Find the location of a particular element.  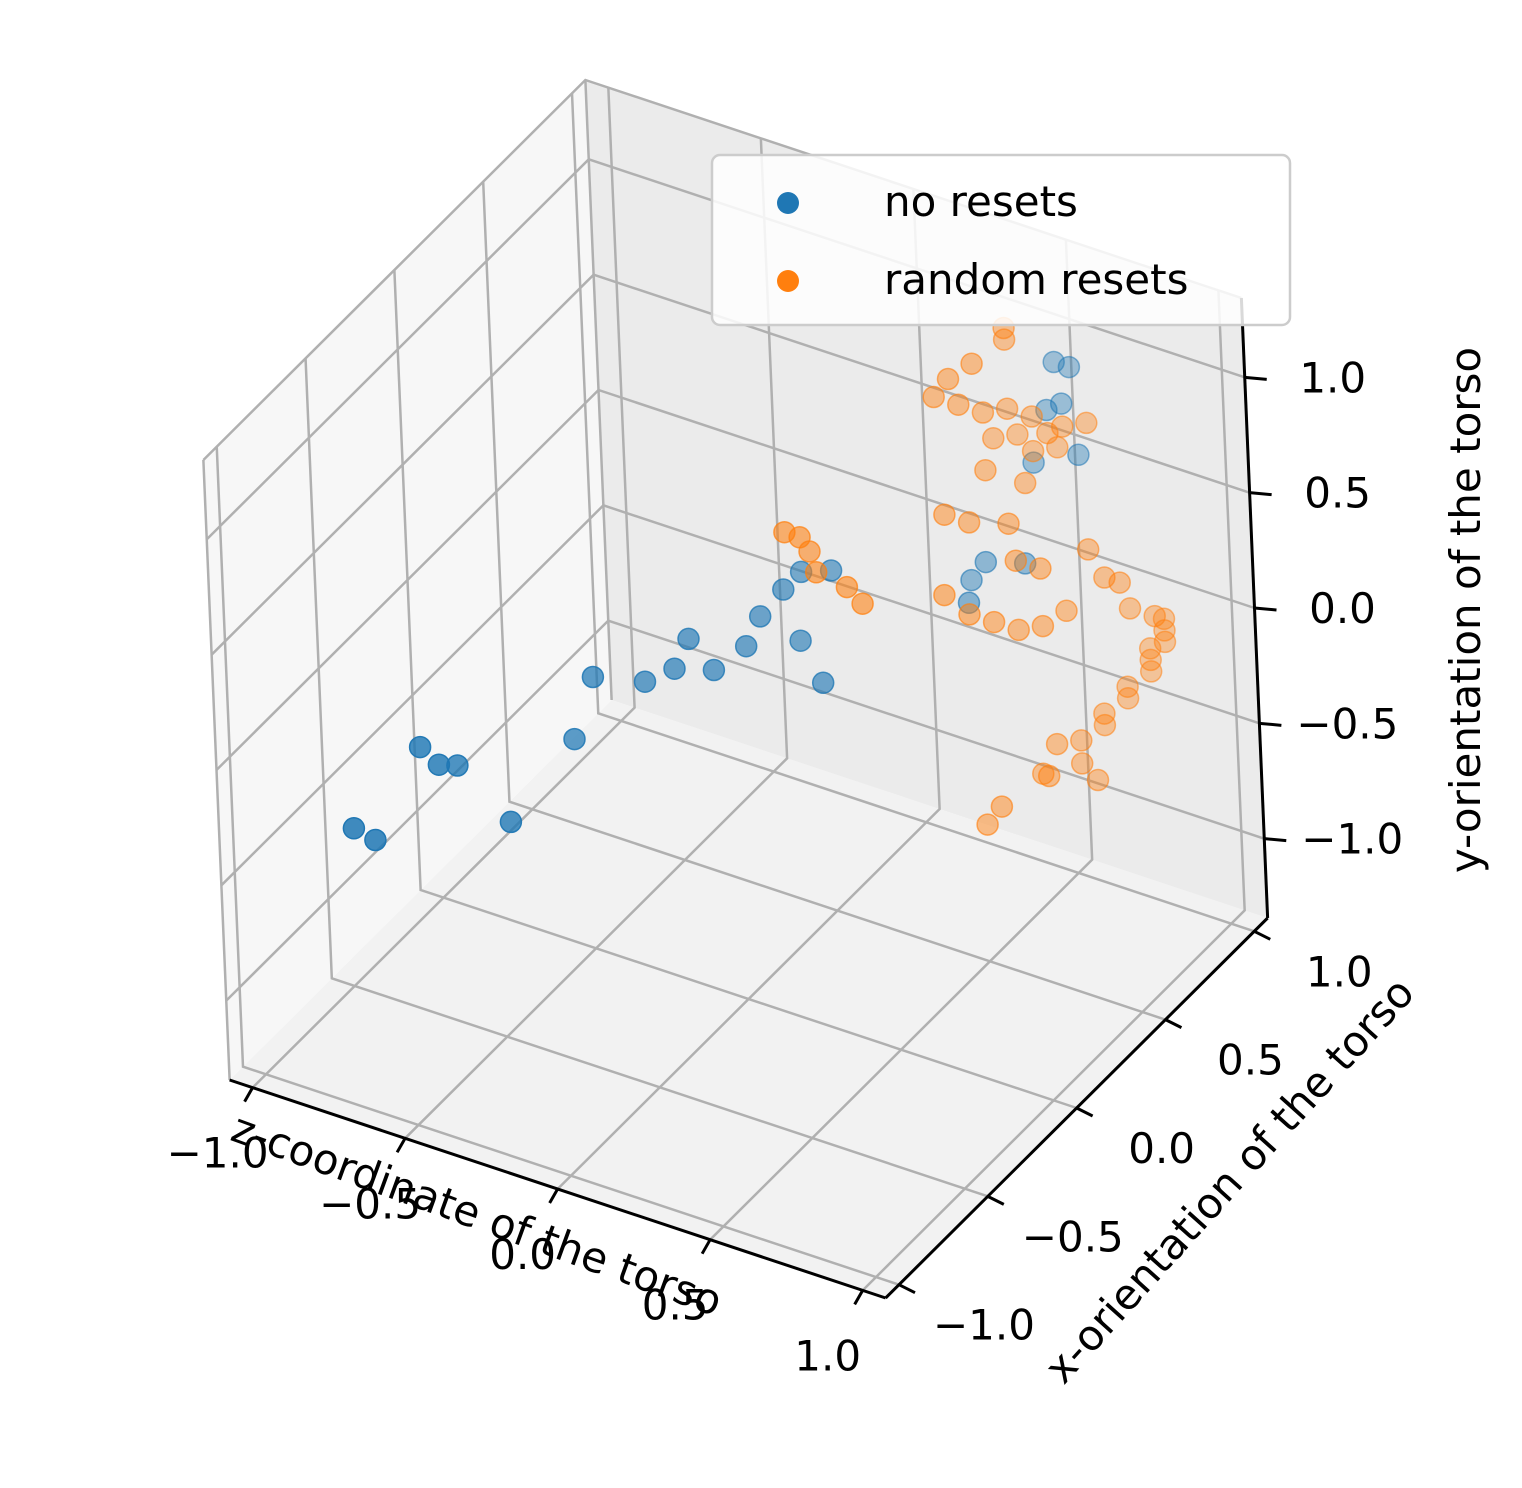

y-tick-label-2: 0.0 is located at coordinates (1161, 1148).